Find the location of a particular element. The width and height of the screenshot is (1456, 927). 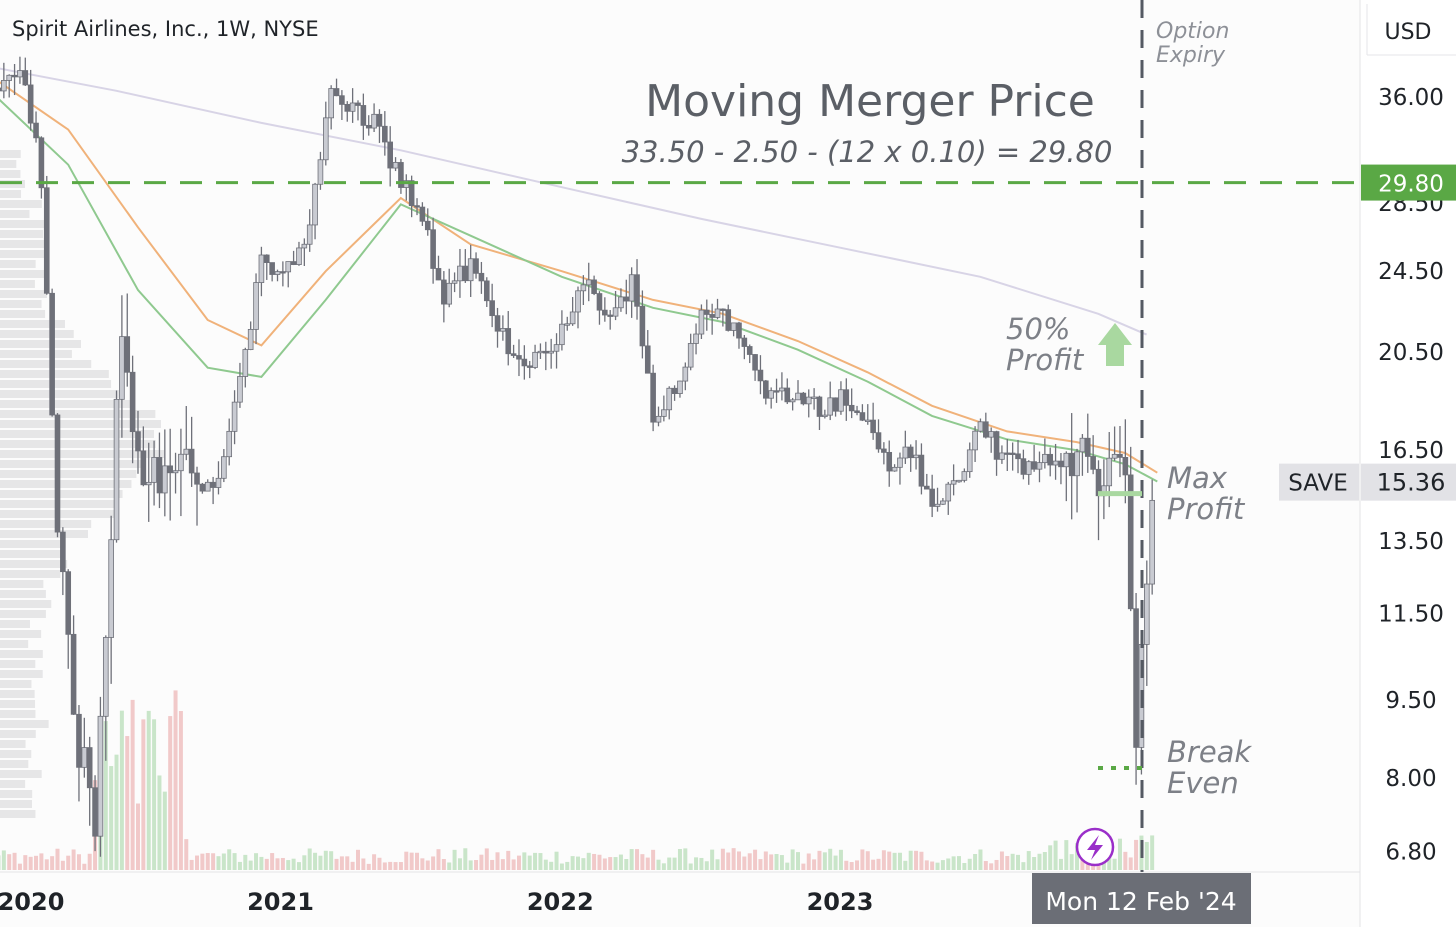

alert-bolt-button is located at coordinates (1095, 847).